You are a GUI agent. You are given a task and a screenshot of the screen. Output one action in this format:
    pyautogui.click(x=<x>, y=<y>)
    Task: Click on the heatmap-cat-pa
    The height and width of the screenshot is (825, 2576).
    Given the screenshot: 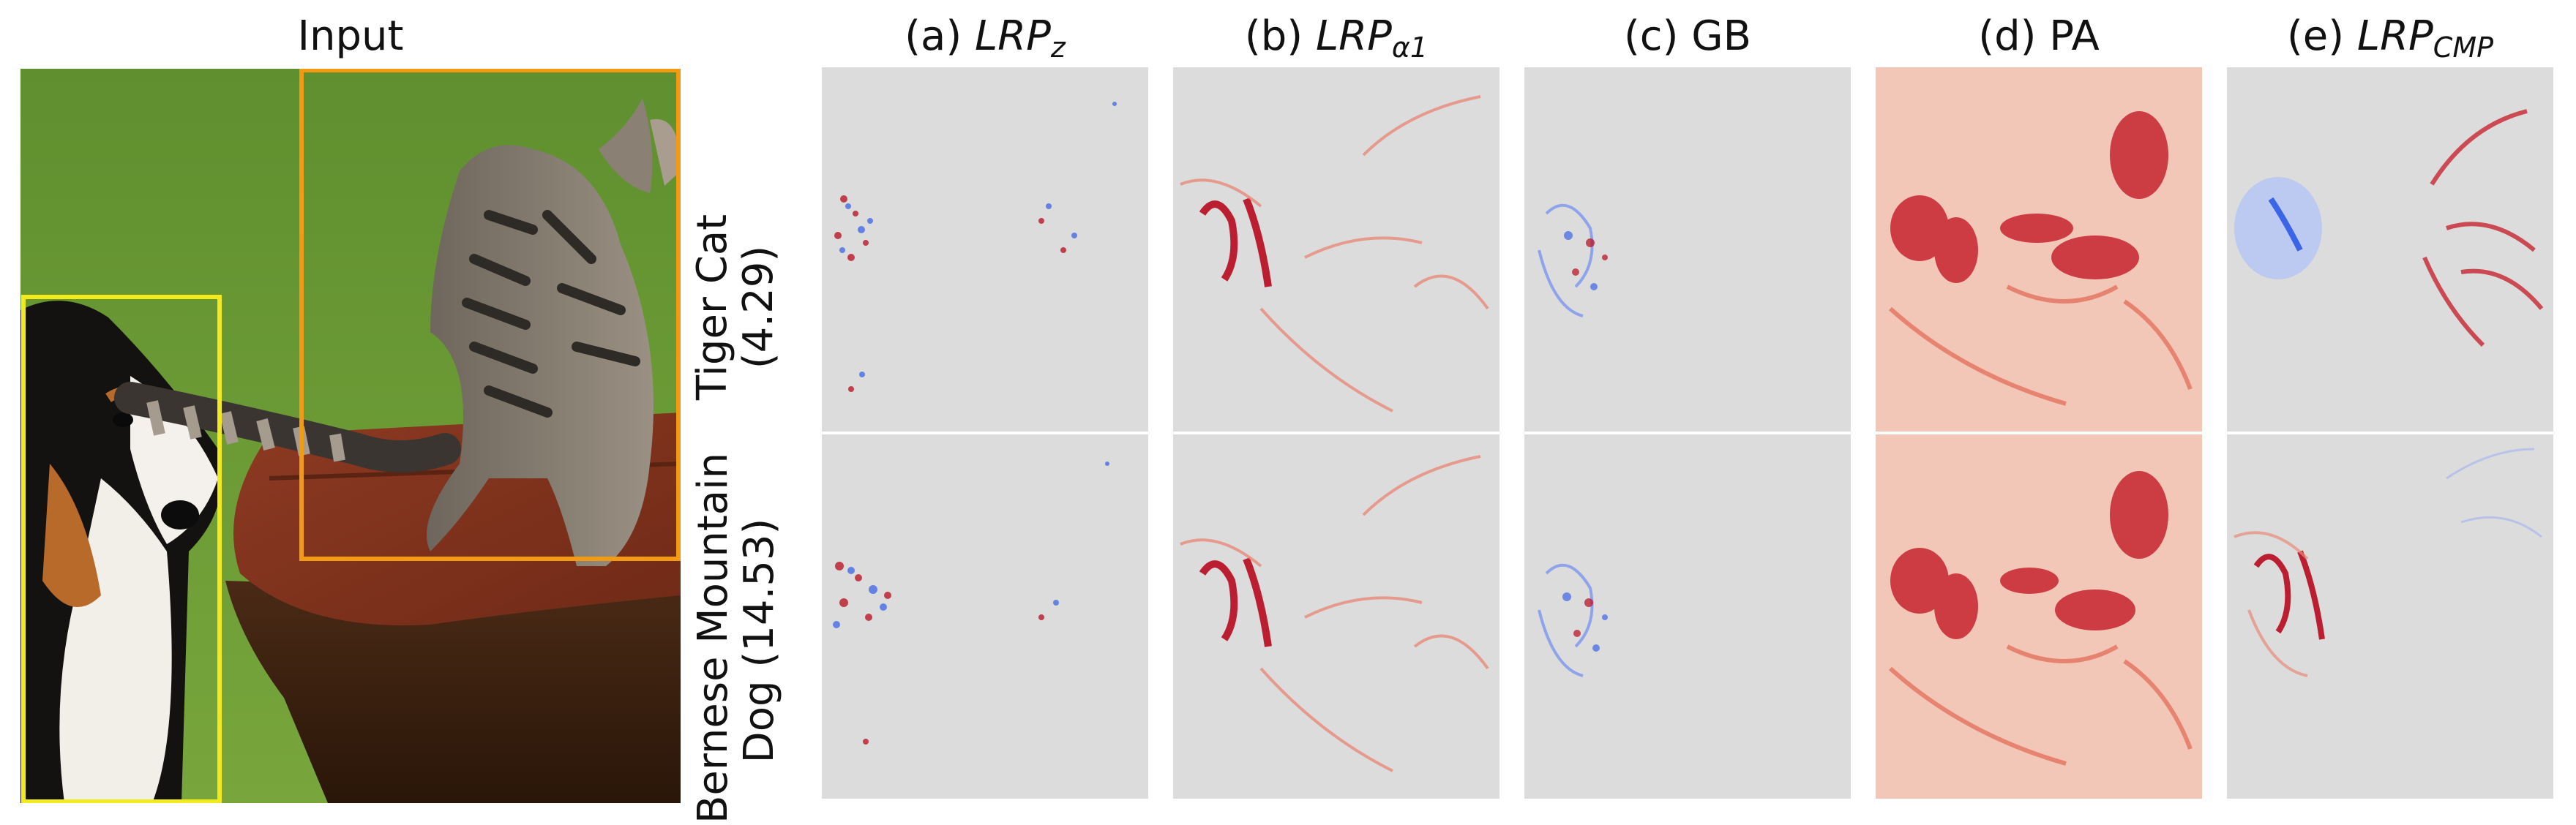 What is the action you would take?
    pyautogui.click(x=2039, y=249)
    